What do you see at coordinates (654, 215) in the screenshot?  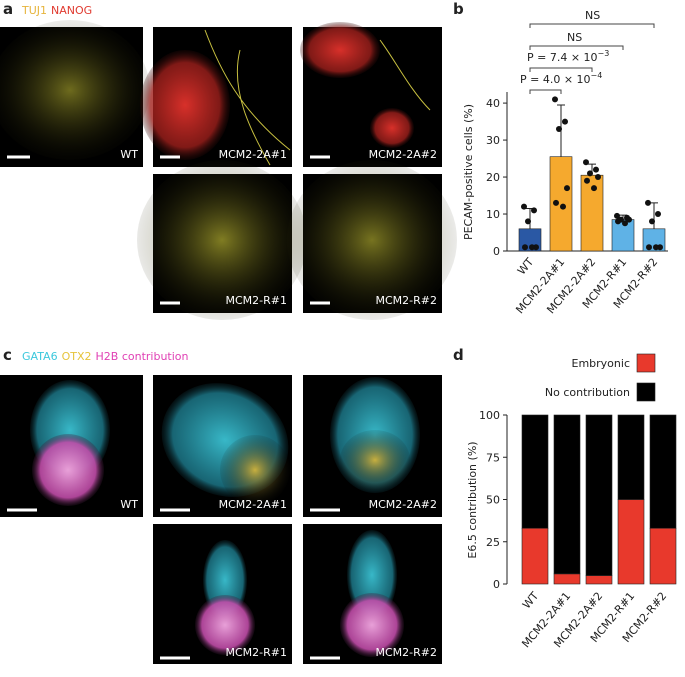 I see `error-bar` at bounding box center [654, 215].